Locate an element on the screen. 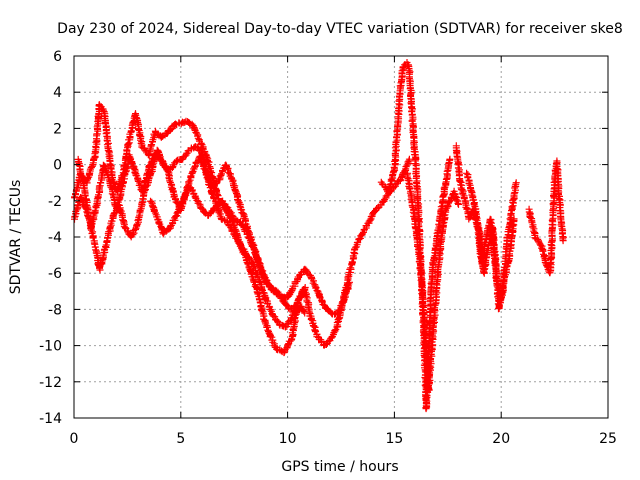  y-tick-label: -2 is located at coordinates (55, 202).